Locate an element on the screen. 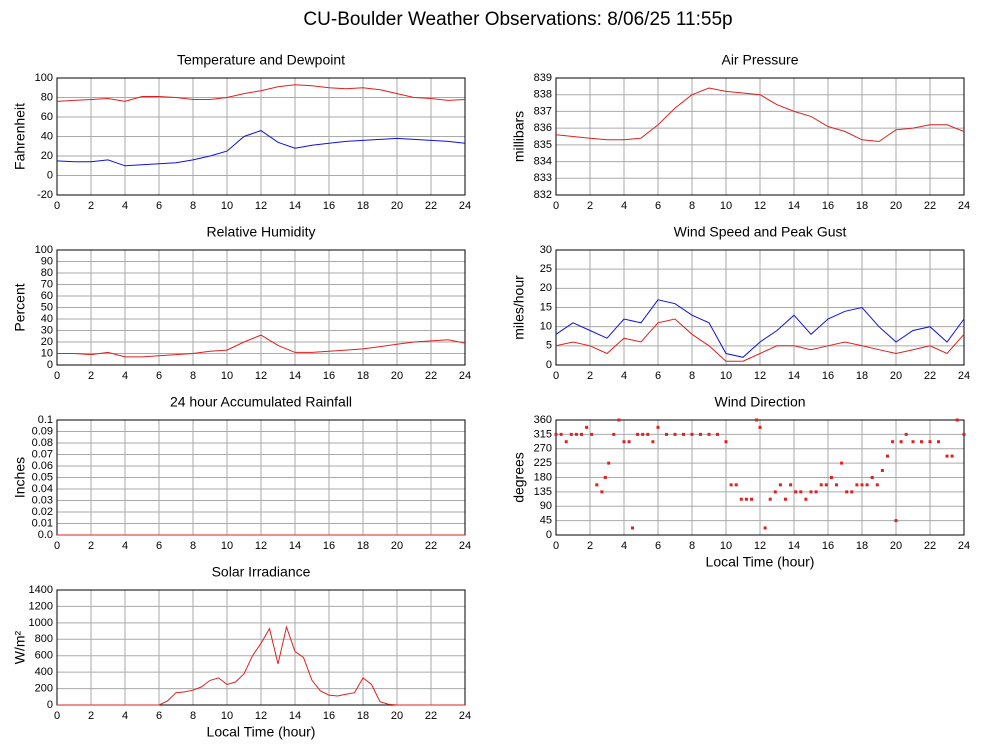  y-tick-label: 0.03 is located at coordinates (42, 500).